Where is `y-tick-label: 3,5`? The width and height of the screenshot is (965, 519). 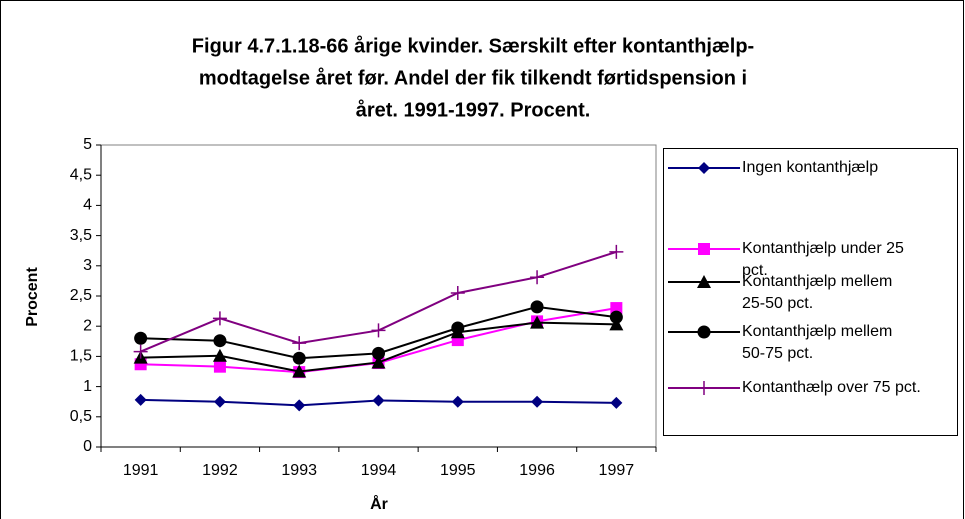
y-tick-label: 3,5 is located at coordinates (81, 235).